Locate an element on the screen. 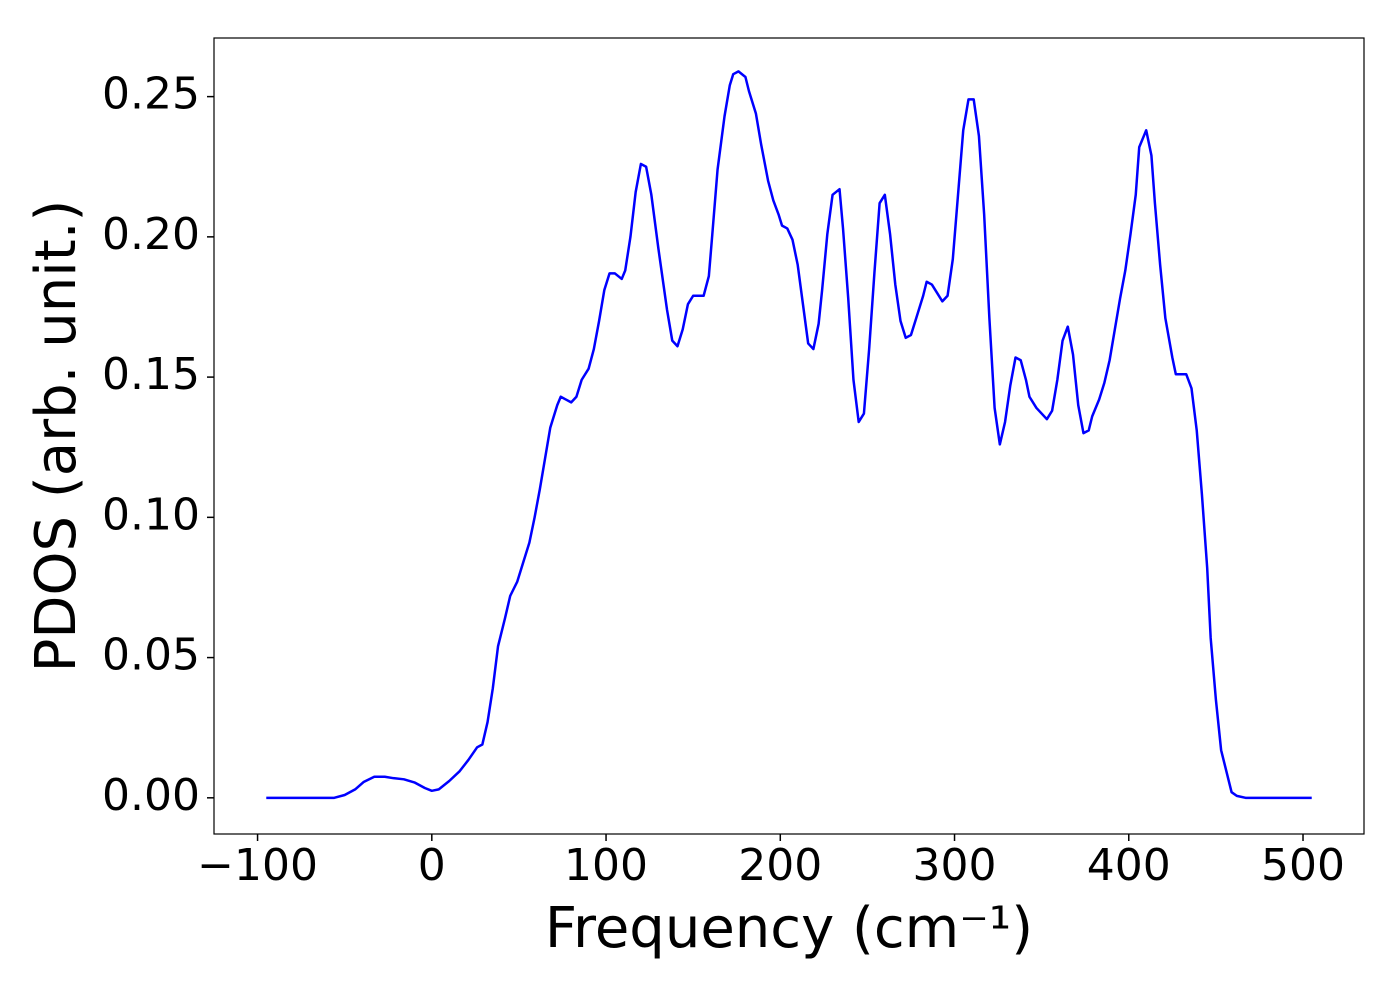  x-axis-label: Frequency (cm⁻¹) is located at coordinates (789, 928).